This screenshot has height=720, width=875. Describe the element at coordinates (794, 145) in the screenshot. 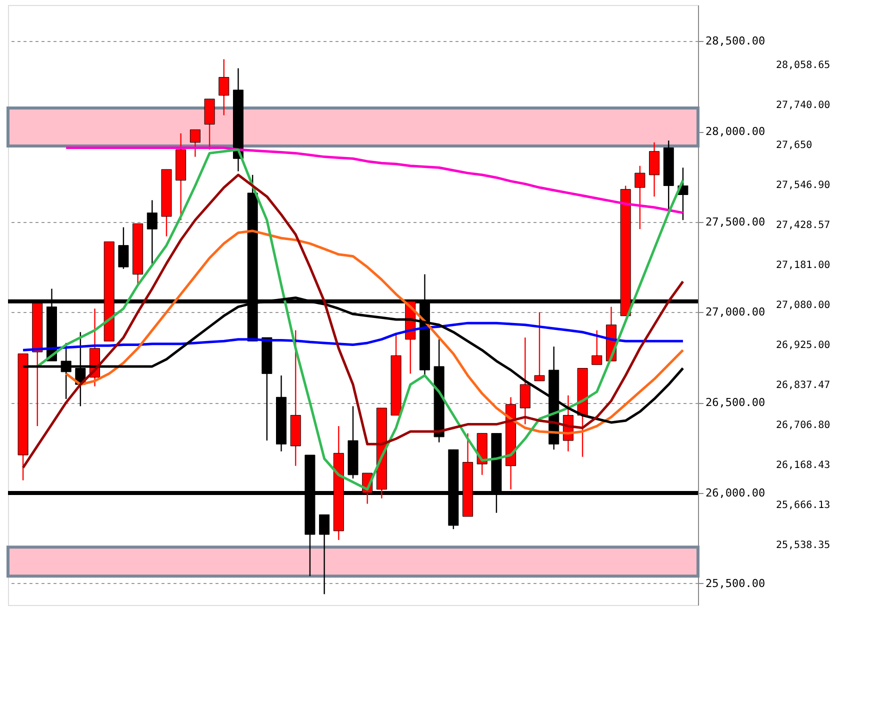

I see `text: 27,650` at that location.